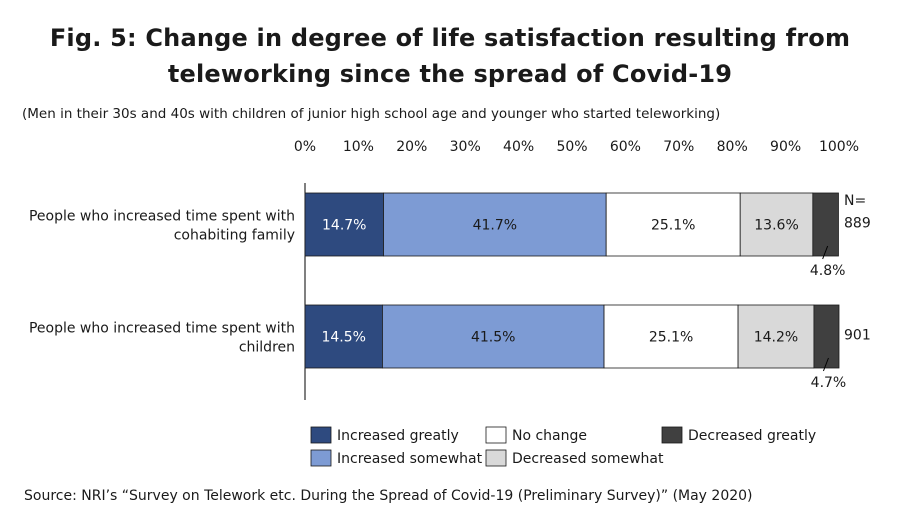 The image size is (900, 525). Describe the element at coordinates (358, 147) in the screenshot. I see `x-tick-label: 10%` at that location.